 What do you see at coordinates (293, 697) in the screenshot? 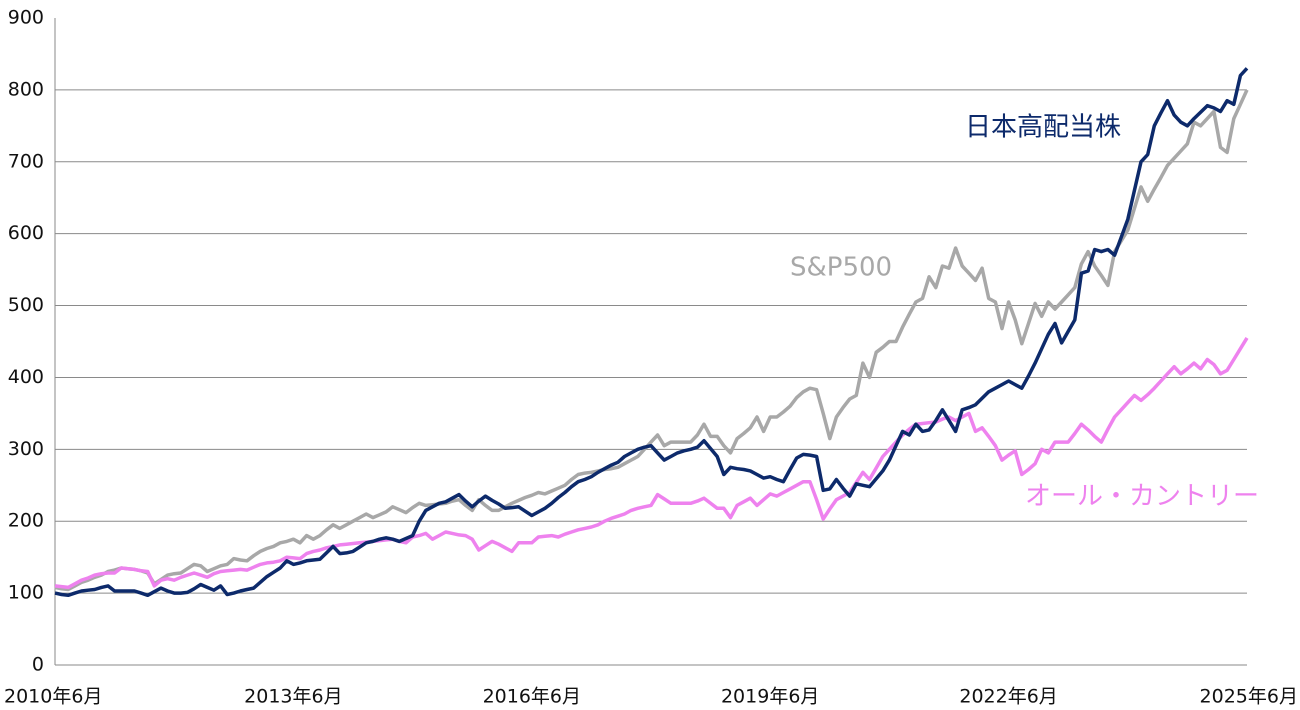
I see `x-tick-label: 2013年6月` at bounding box center [293, 697].